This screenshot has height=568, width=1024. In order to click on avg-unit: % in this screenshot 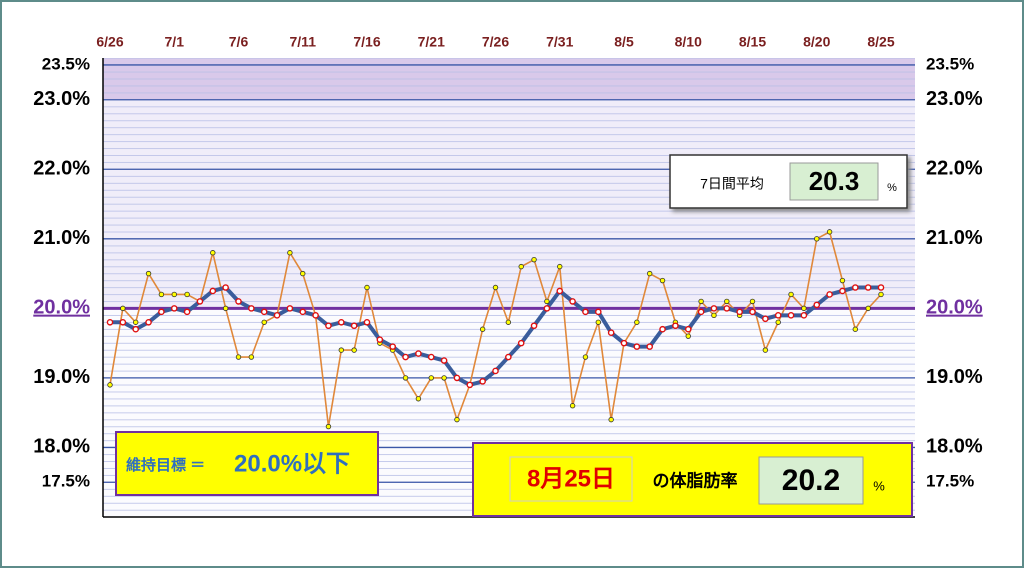, I will do `click(892, 188)`.